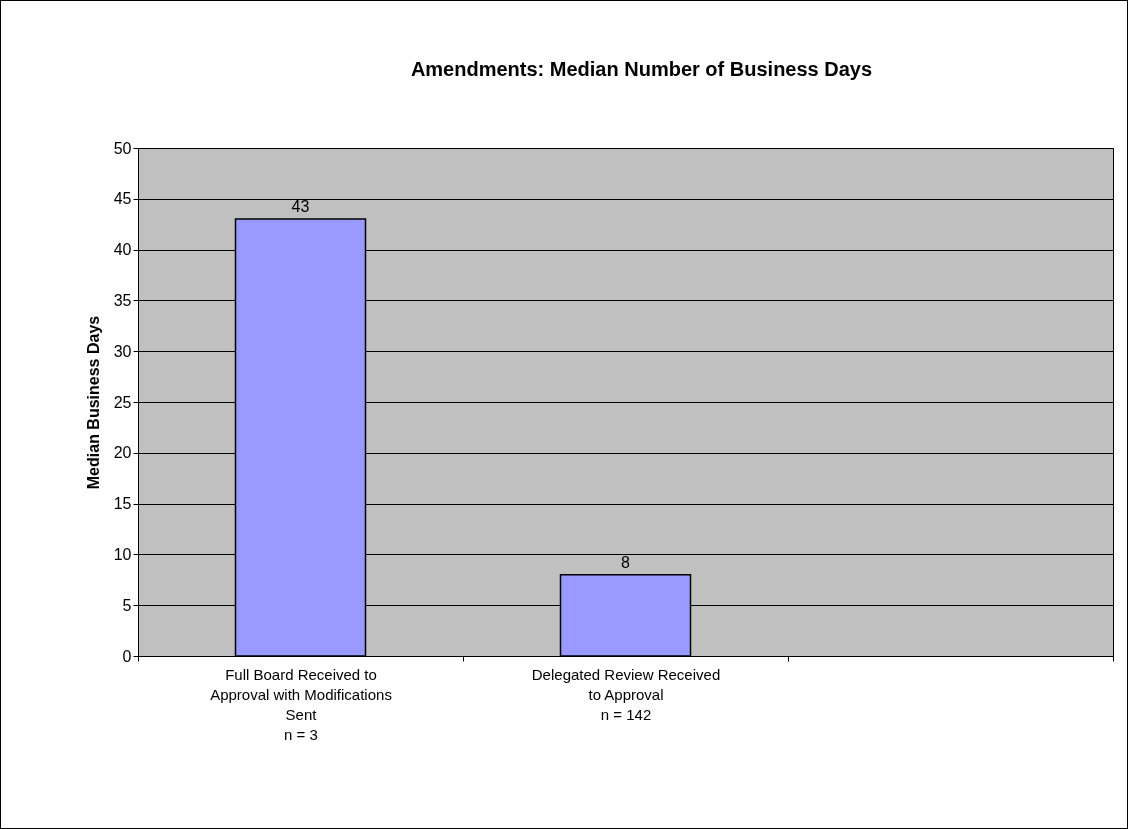  I want to click on y-tick-label: 5, so click(127, 605).